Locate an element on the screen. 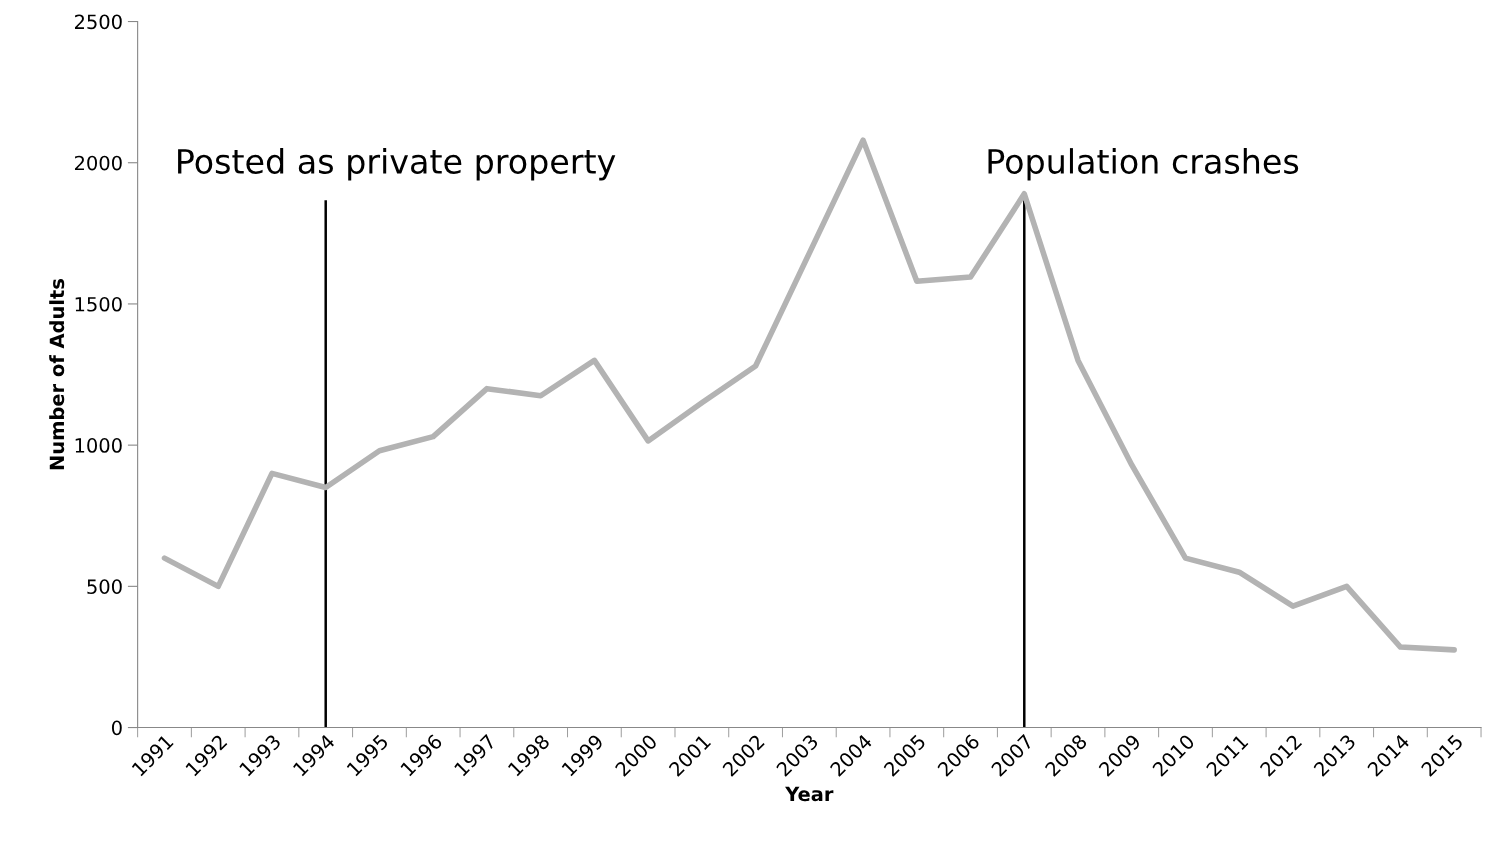 This screenshot has width=1496, height=861. ref-line-label: Population crashes is located at coordinates (1143, 164).